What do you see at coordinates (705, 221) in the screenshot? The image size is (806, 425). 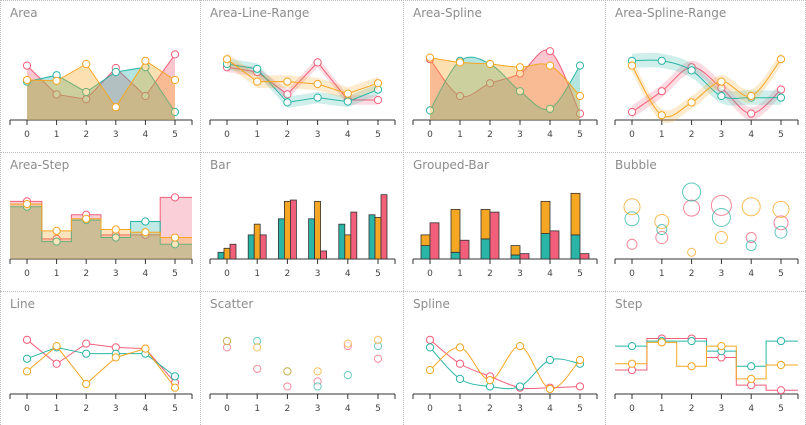 I see `chart-panel-bubble: 0 1 2 3 4 5 Bubble` at bounding box center [705, 221].